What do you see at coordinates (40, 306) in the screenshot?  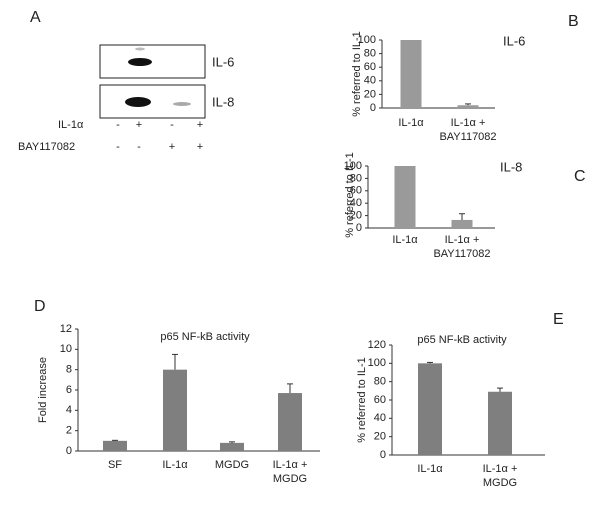 I see `panel-letter: D` at bounding box center [40, 306].